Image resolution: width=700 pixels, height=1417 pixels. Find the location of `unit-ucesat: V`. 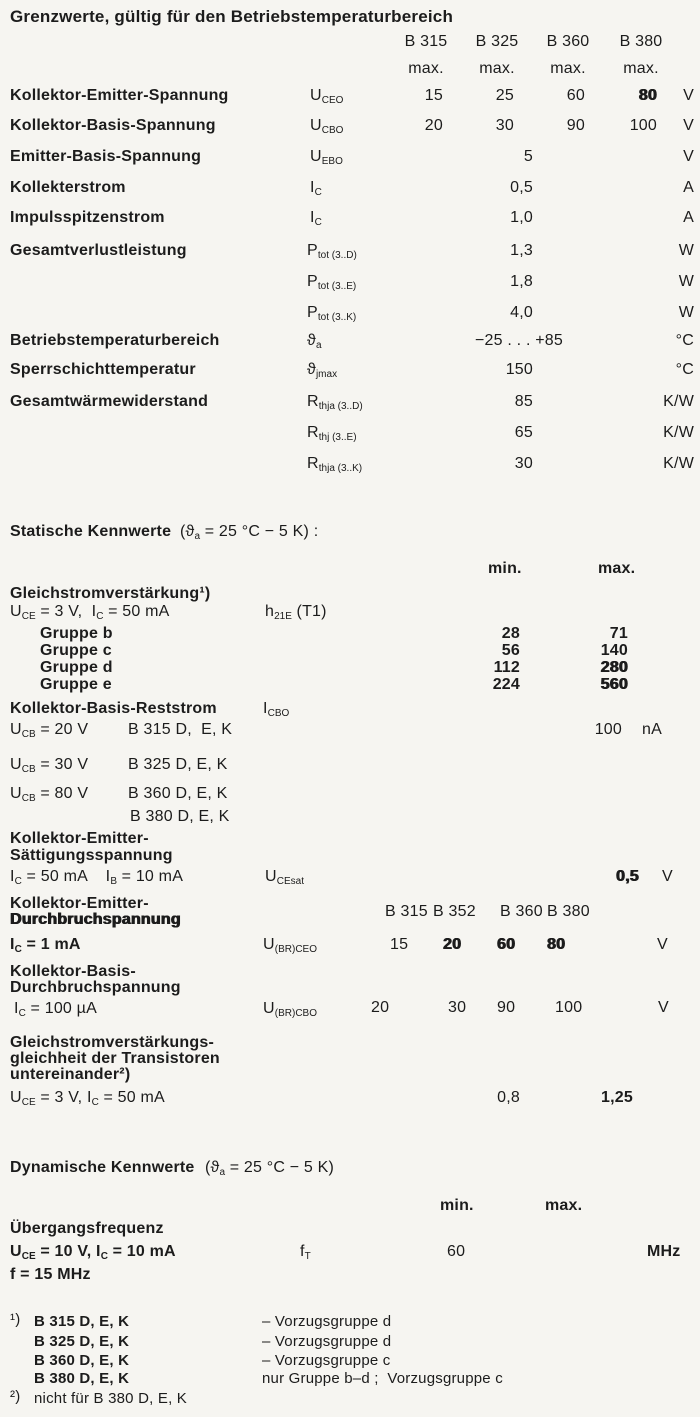

unit-ucesat: V is located at coordinates (667, 876).